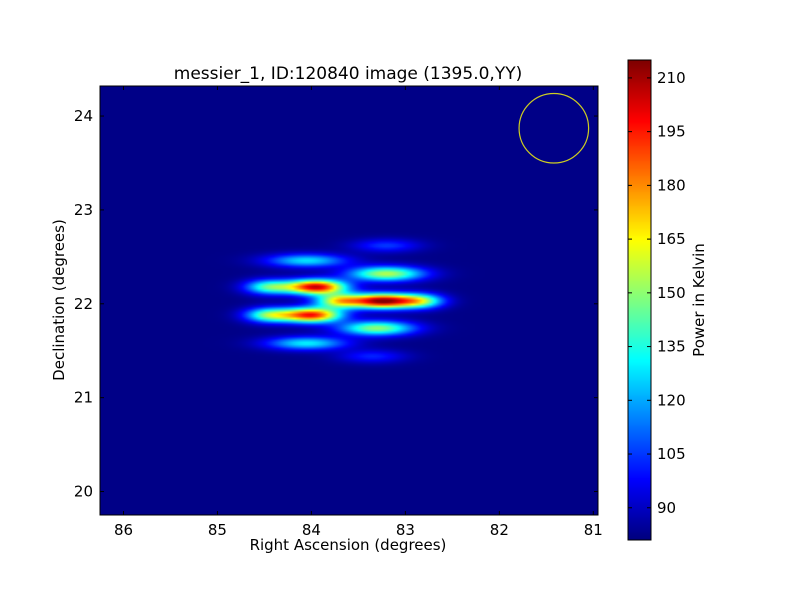 This screenshot has width=800, height=600. Describe the element at coordinates (83, 116) in the screenshot. I see `y-tick-label: 24` at that location.